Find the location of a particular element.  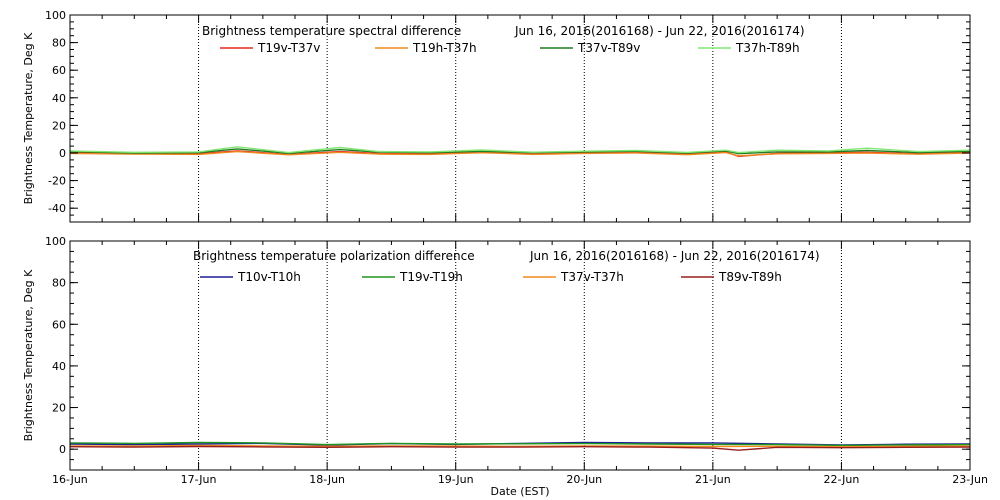

x-axis-label: Date (EST) is located at coordinates (519, 491).